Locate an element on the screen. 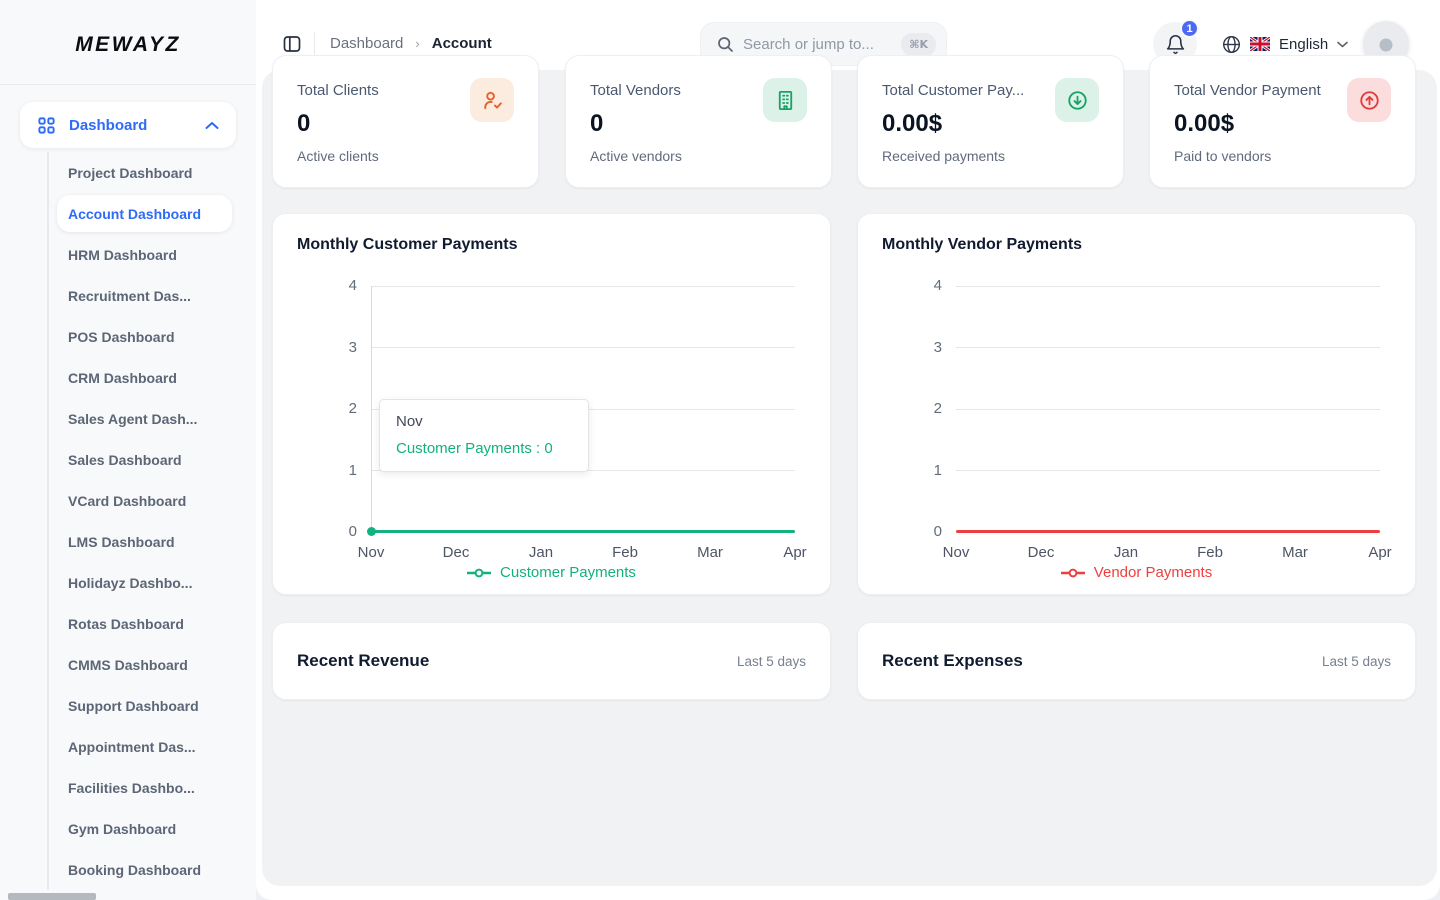 The height and width of the screenshot is (900, 1440). sidebar-item-crm-dashboard: CRM Dashboard is located at coordinates (122, 377).